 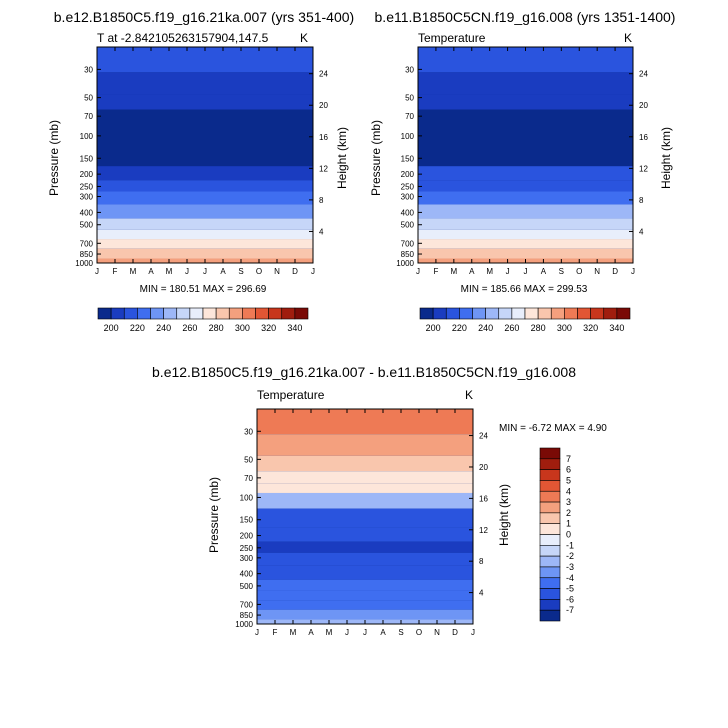 I want to click on y-tick-label: 200, so click(x=247, y=536).